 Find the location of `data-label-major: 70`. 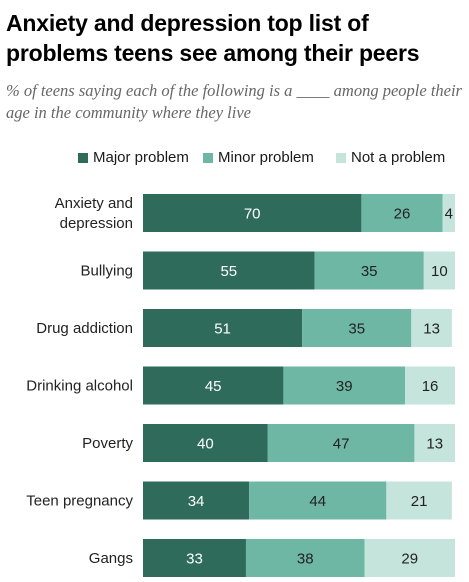

data-label-major: 70 is located at coordinates (252, 214).